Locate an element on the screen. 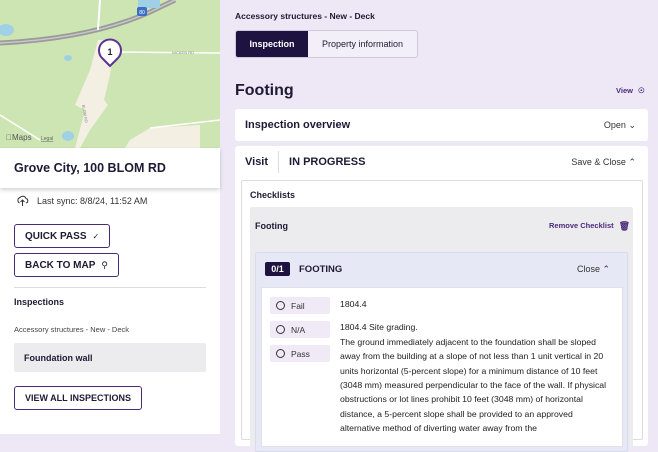  visit-status: IN PROGRESS is located at coordinates (327, 162).